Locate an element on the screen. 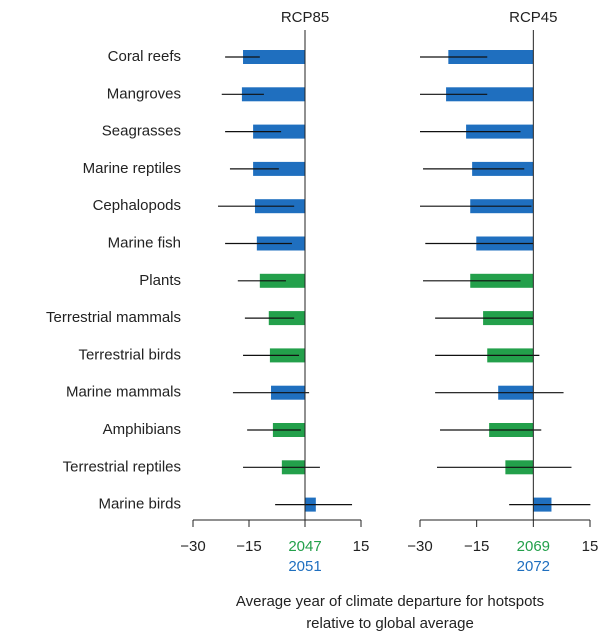 The height and width of the screenshot is (640, 600). x-tick-label: 2069 is located at coordinates (533, 546).